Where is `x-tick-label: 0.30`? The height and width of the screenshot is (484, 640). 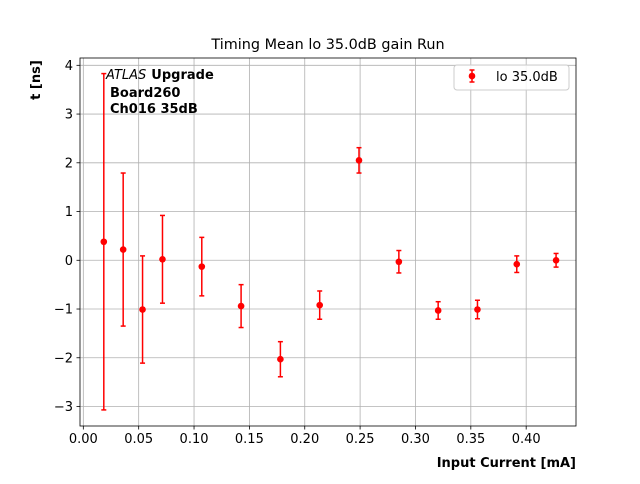 x-tick-label: 0.30 is located at coordinates (415, 439).